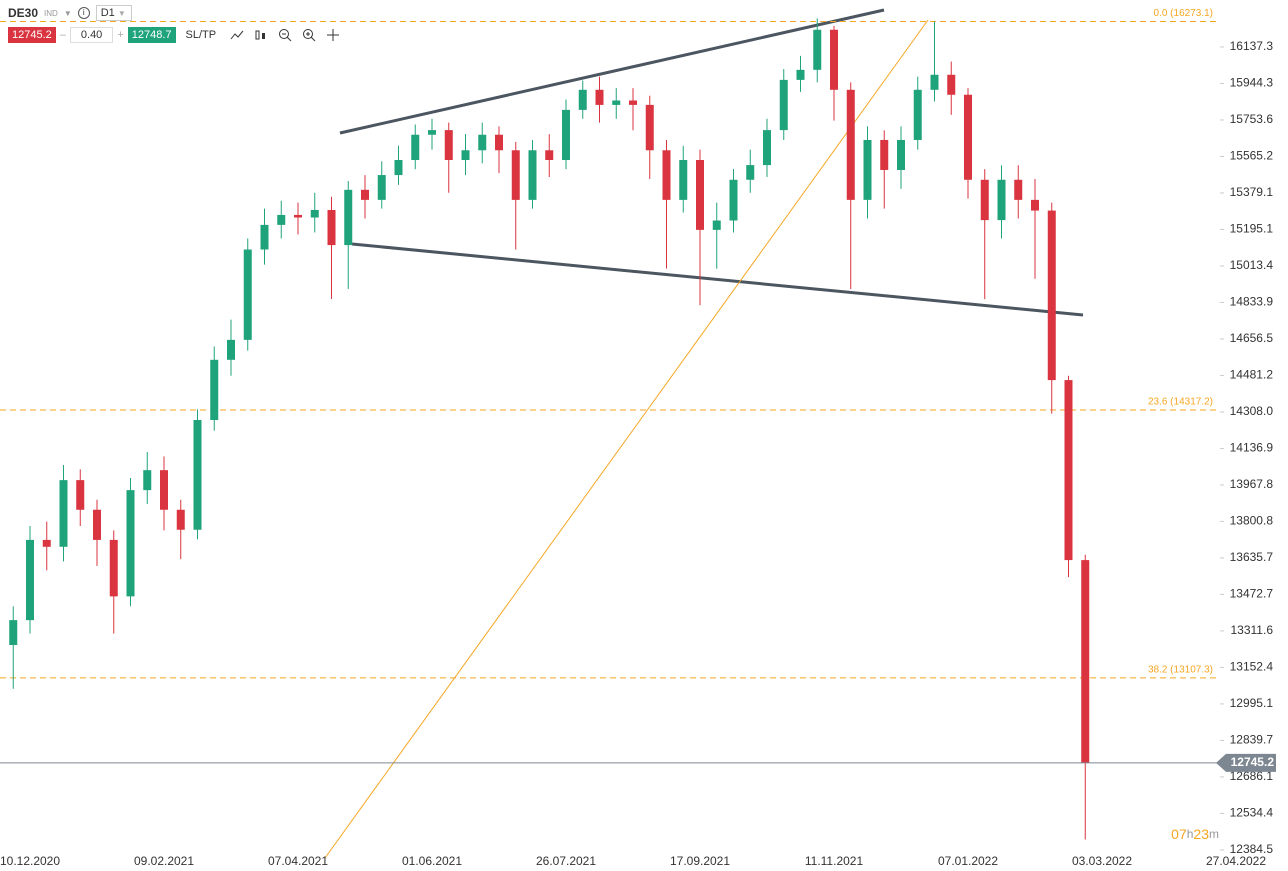  Describe the element at coordinates (1252, 703) in the screenshot. I see `y-tick-label: 12995.1` at that location.